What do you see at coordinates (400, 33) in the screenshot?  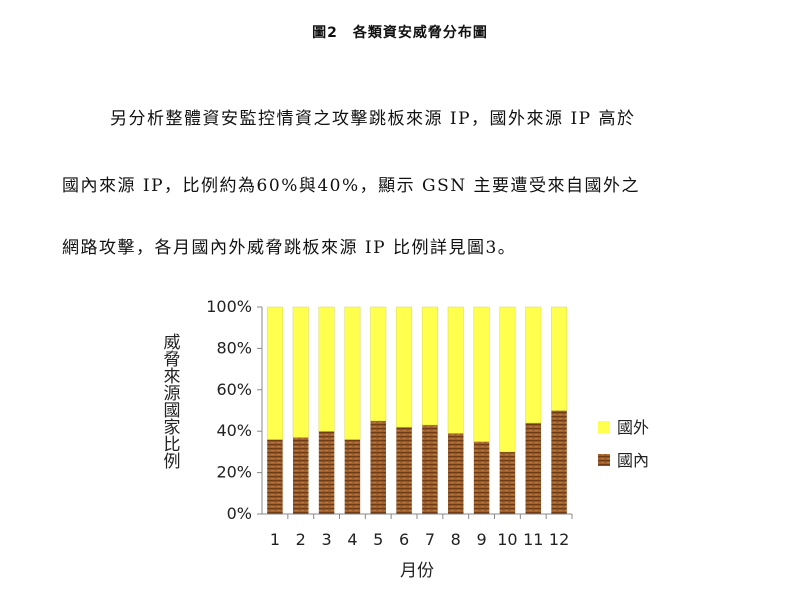 I see `figure-caption: 圖2 各類資安威脅分布圖` at bounding box center [400, 33].